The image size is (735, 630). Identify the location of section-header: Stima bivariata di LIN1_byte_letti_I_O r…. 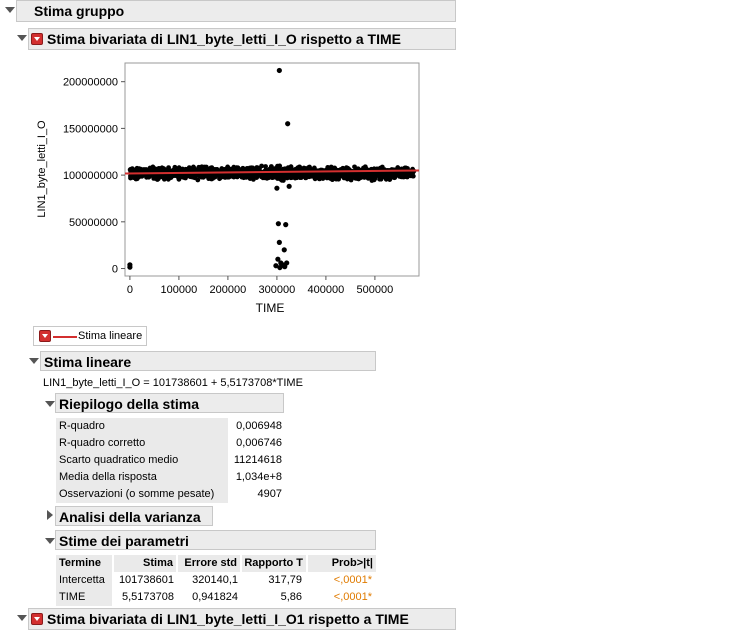
(242, 39).